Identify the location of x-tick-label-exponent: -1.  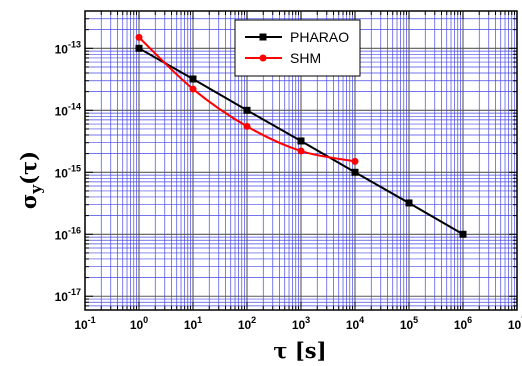
(92, 320).